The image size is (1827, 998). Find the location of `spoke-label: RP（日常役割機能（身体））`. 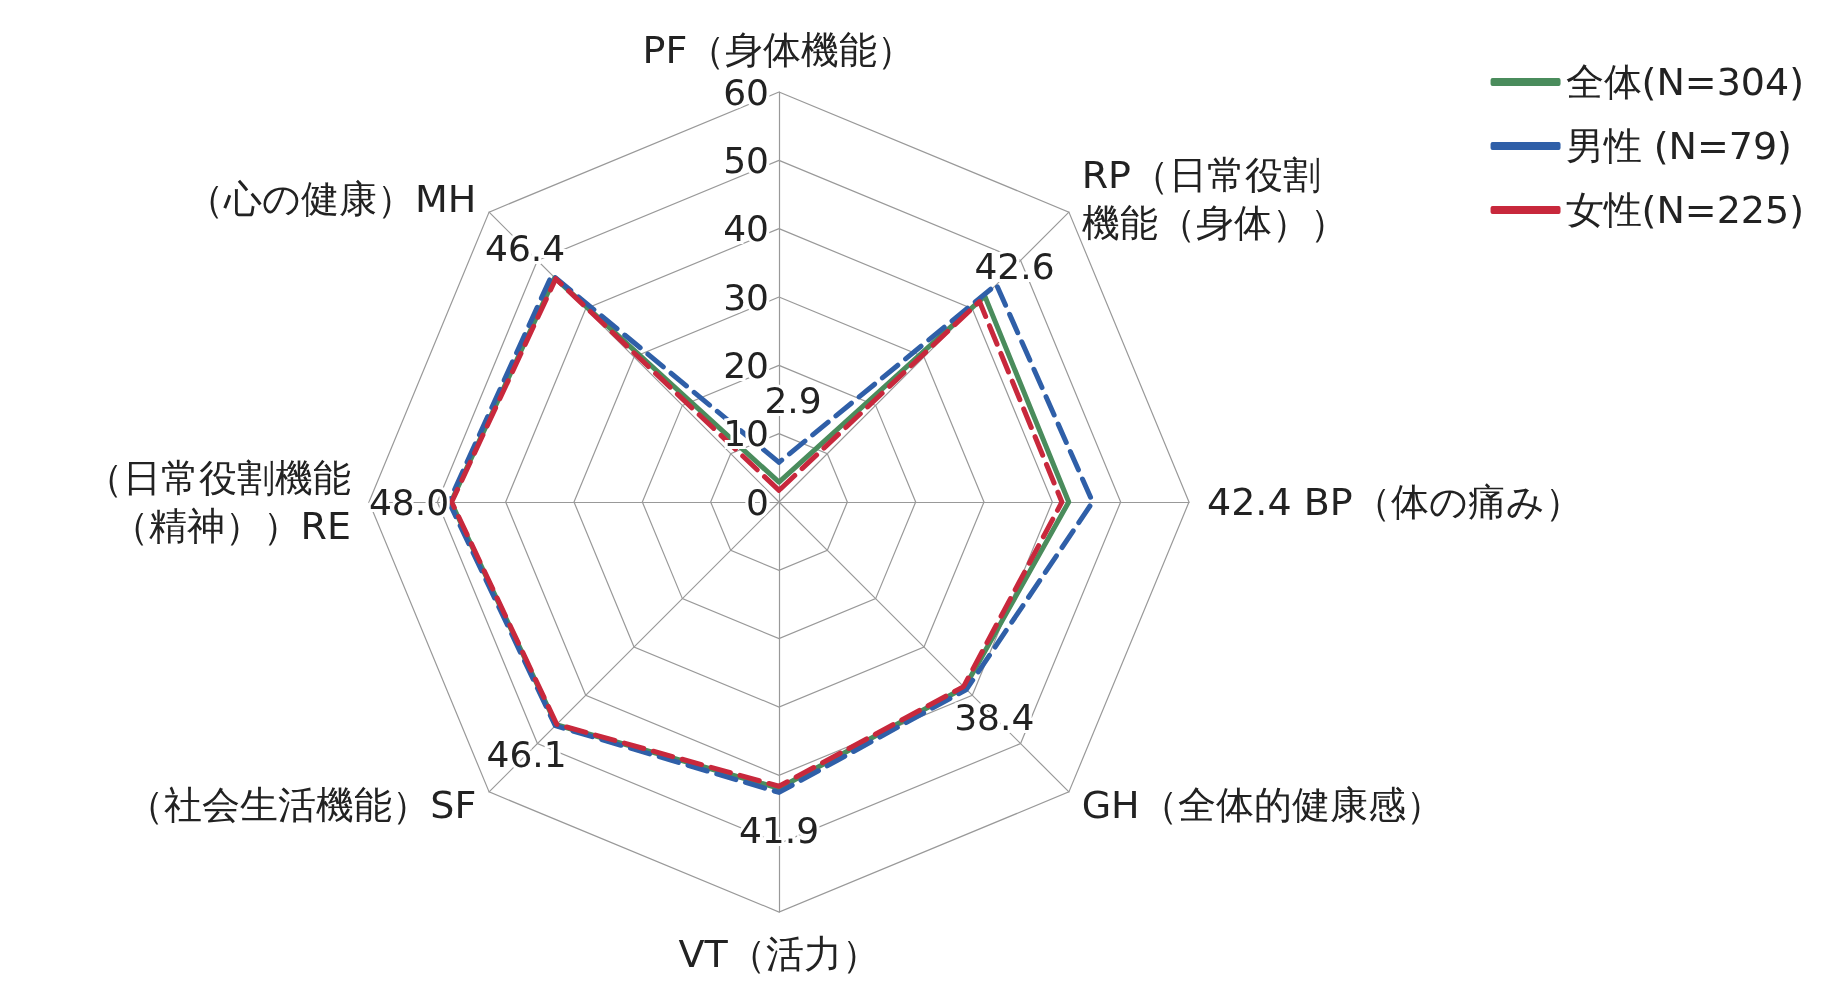

spoke-label: RP（日常役割機能（身体）） is located at coordinates (1214, 199).